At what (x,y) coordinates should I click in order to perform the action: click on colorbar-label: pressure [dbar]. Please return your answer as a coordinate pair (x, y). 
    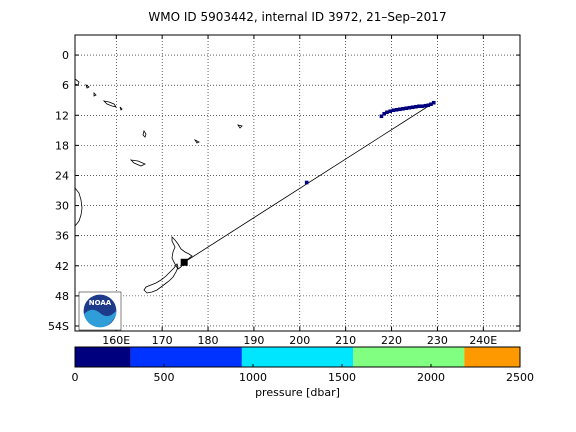
    Looking at the image, I should click on (297, 392).